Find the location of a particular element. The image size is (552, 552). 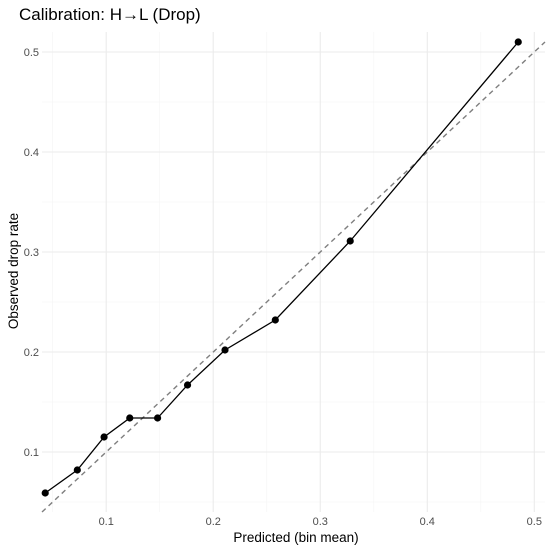

x-tick-label: 0.5 is located at coordinates (534, 522).